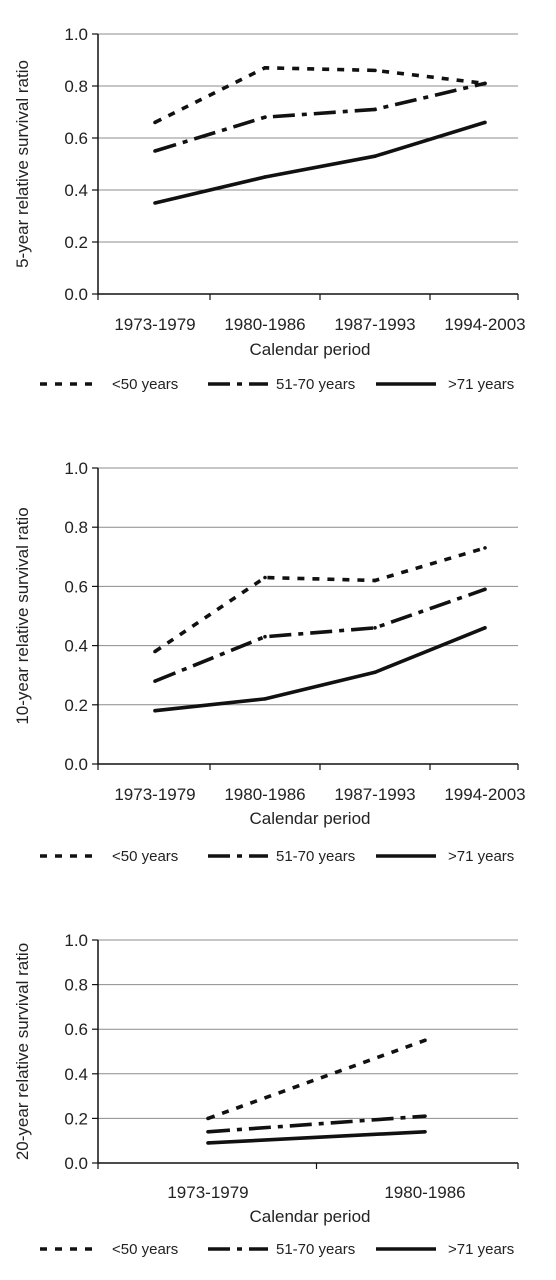 The image size is (556, 1280). What do you see at coordinates (22, 1051) in the screenshot?
I see `y-axis-title: 20-year relative survival ratio` at bounding box center [22, 1051].